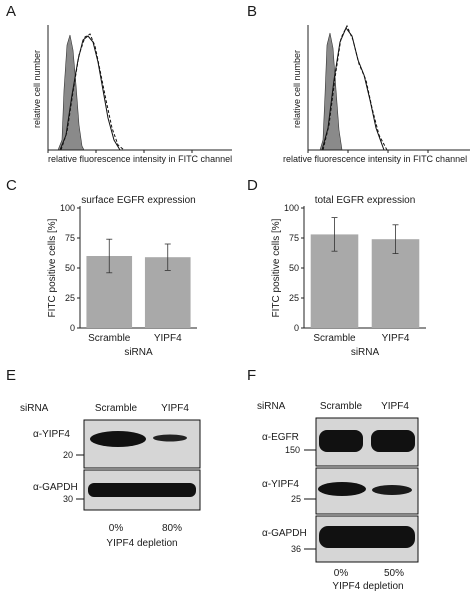  What do you see at coordinates (367, 586) in the screenshot?
I see `depletion-label-f: YIPF4 depletion` at bounding box center [367, 586].